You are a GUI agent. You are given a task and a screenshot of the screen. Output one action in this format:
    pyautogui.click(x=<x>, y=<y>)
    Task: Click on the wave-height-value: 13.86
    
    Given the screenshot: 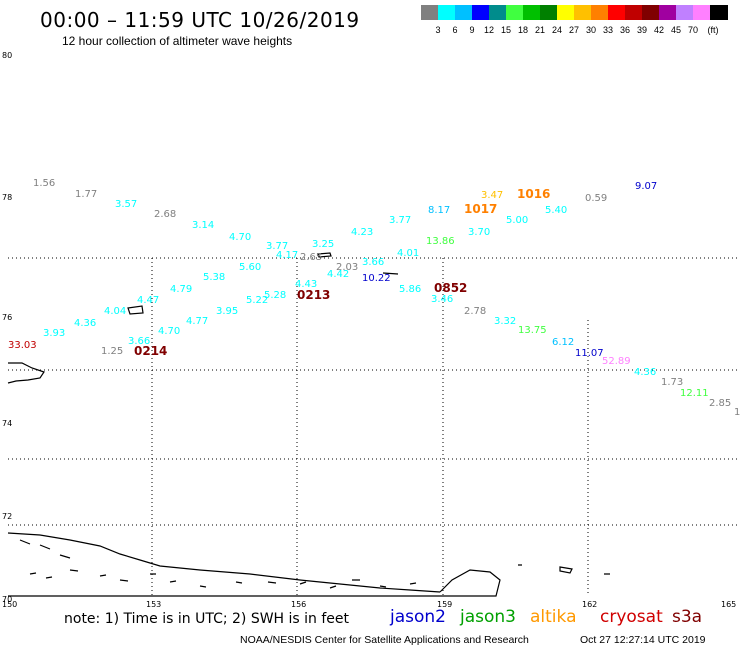 What is the action you would take?
    pyautogui.click(x=440, y=241)
    